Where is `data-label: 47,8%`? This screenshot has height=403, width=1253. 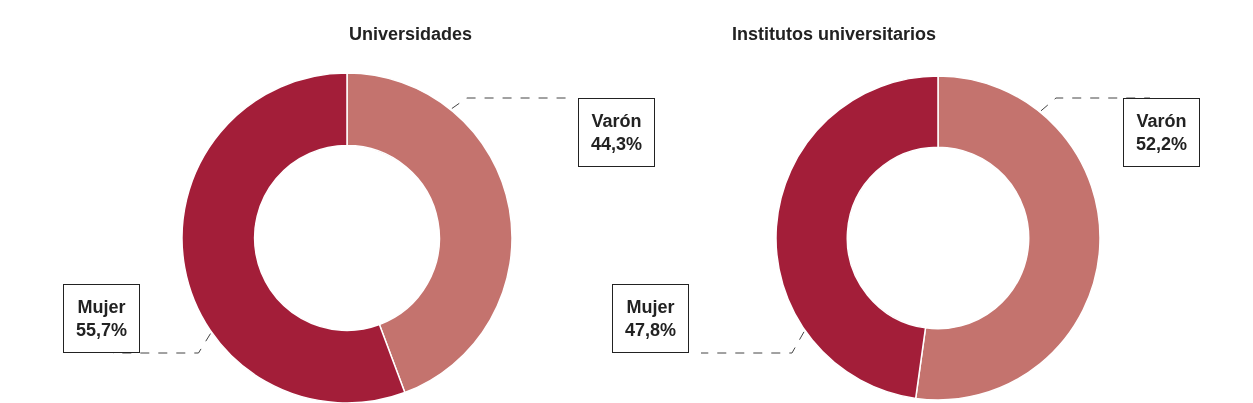
data-label: 47,8% is located at coordinates (651, 330).